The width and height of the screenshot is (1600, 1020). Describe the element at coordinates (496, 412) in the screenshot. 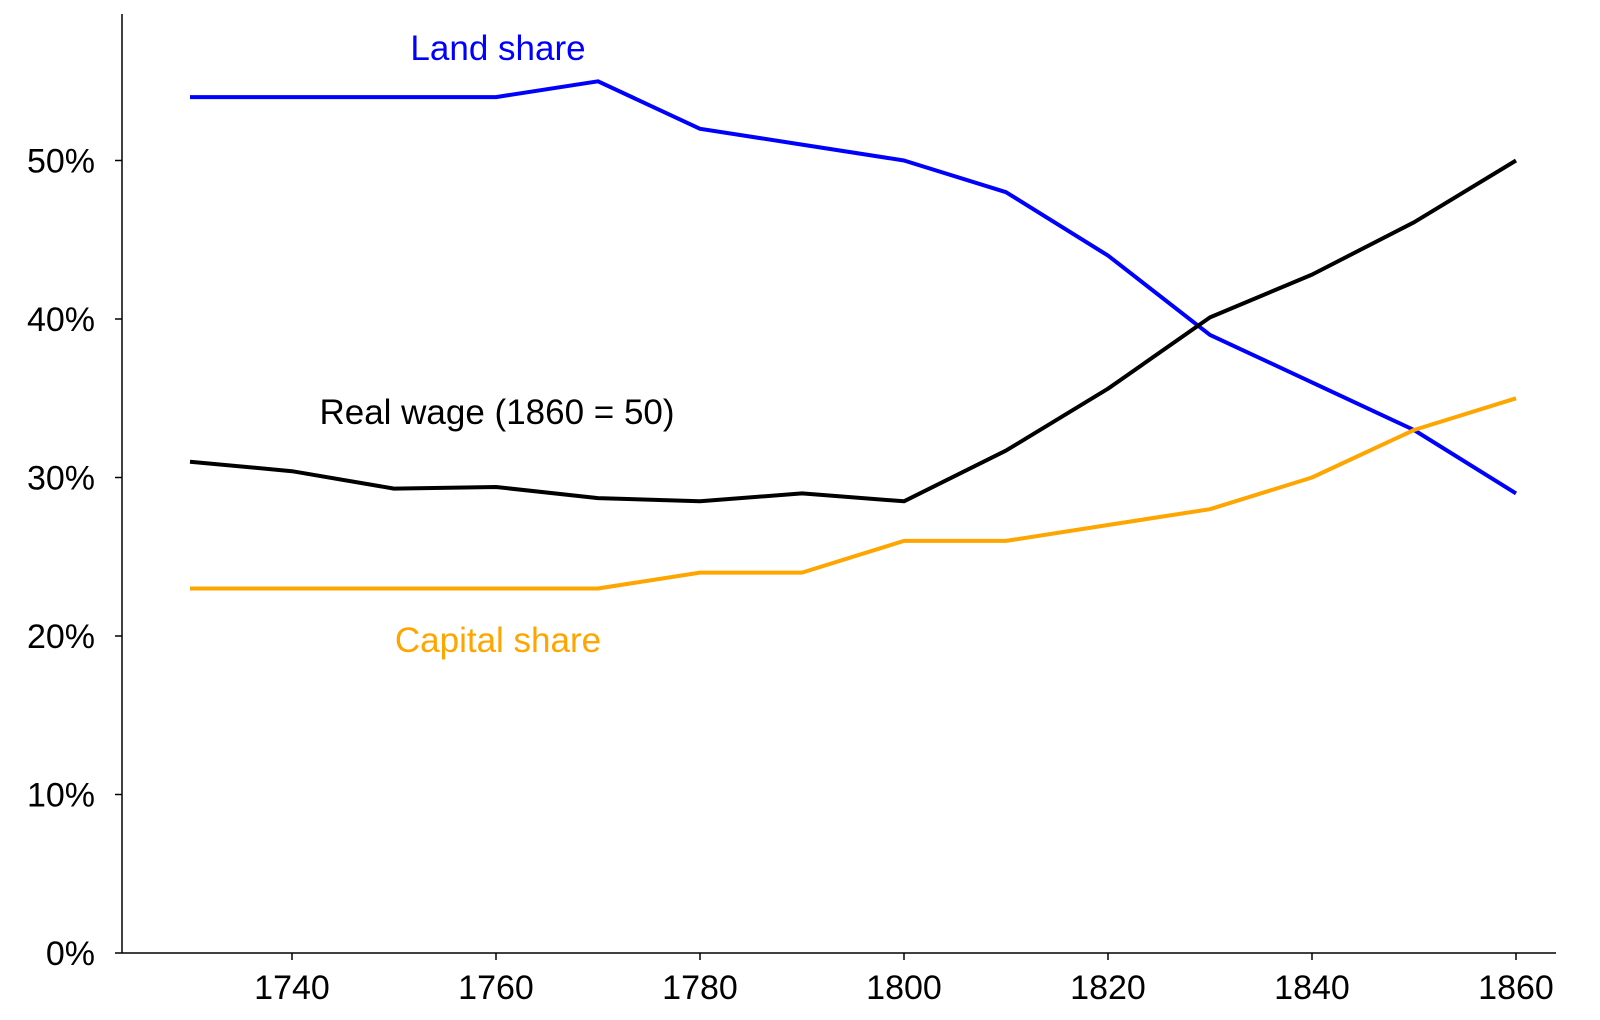

I see `real-wage-label: Real wage (1860 = 50)` at that location.